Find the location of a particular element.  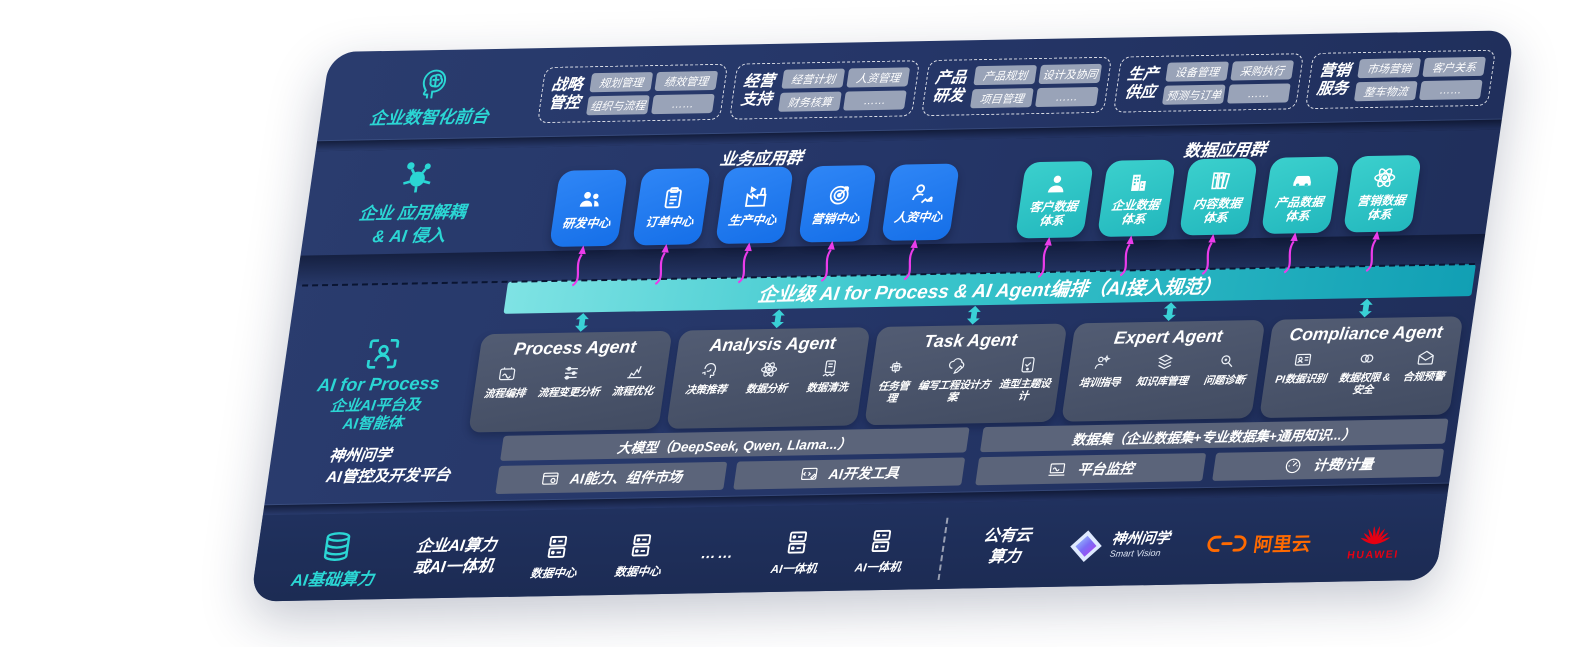

hr-icon is located at coordinates (922, 193).